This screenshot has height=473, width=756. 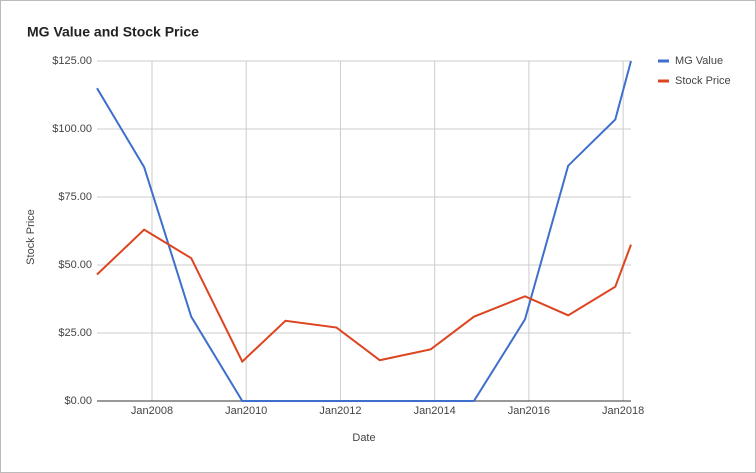 What do you see at coordinates (152, 411) in the screenshot?
I see `x-tick-label: Jan2008` at bounding box center [152, 411].